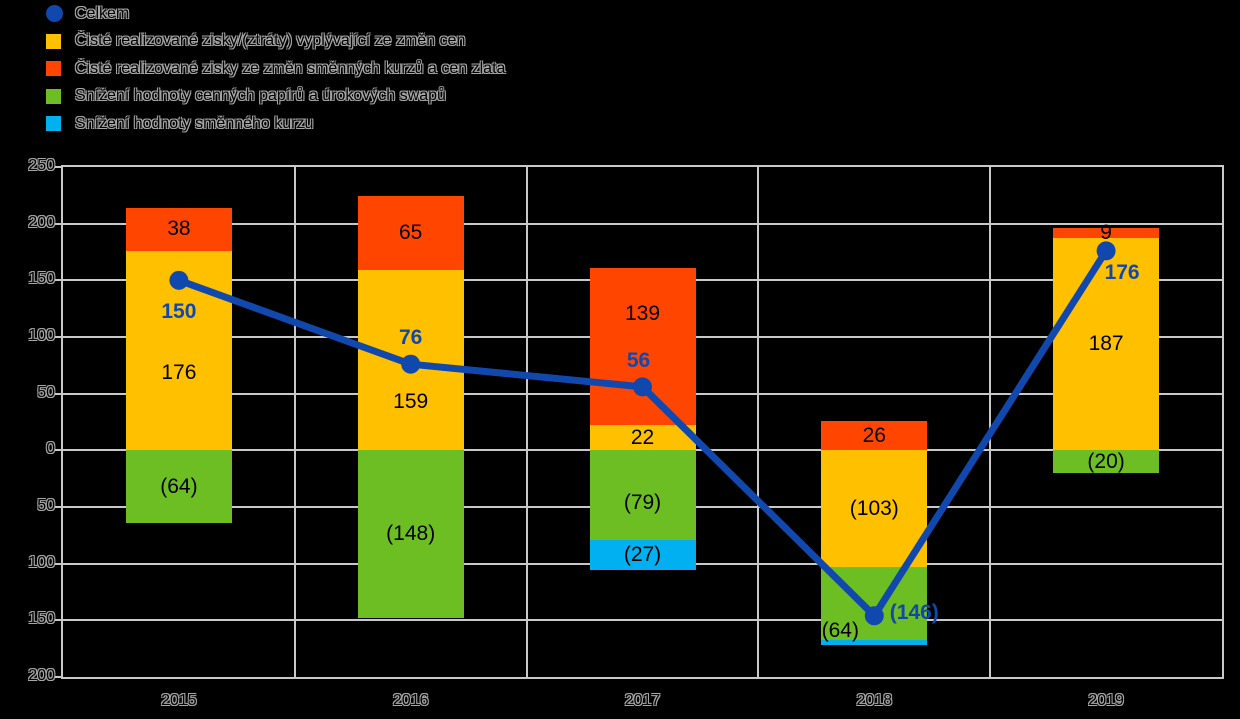 This screenshot has width=1240, height=719. I want to click on legend-label: Celkem, so click(102, 13).